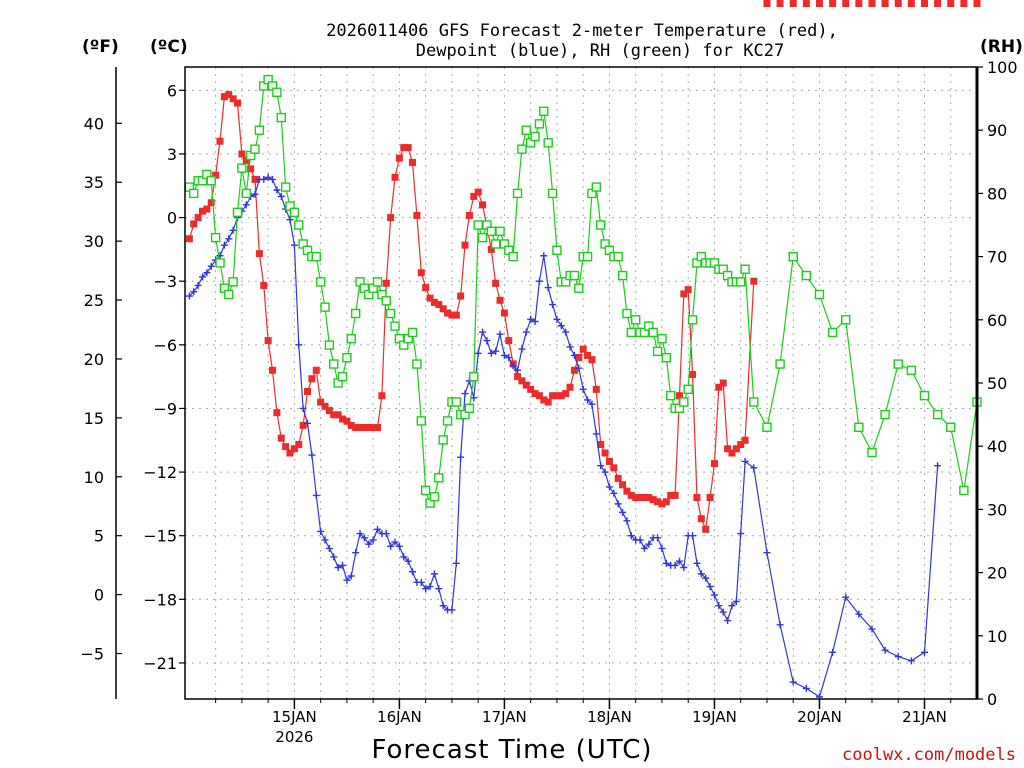  Describe the element at coordinates (94, 477) in the screenshot. I see `fahrenheit-tick-label: 10` at that location.